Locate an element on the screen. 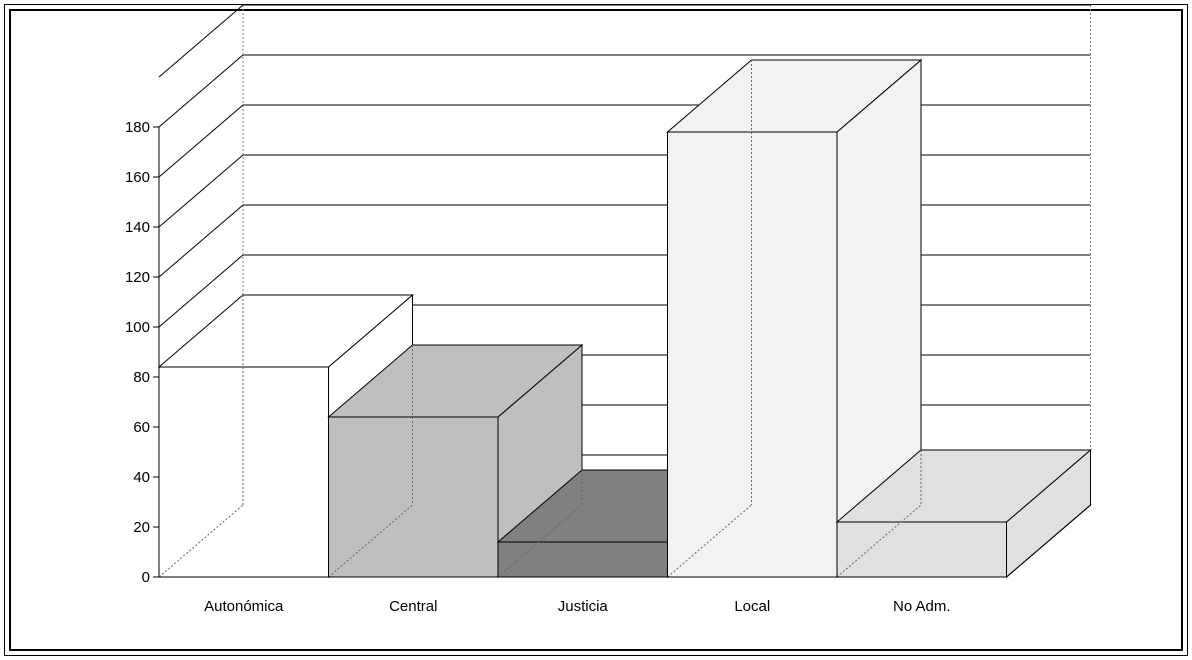  x-axis: Autonómica Central Justicia Local No Adm. is located at coordinates (625, 559).